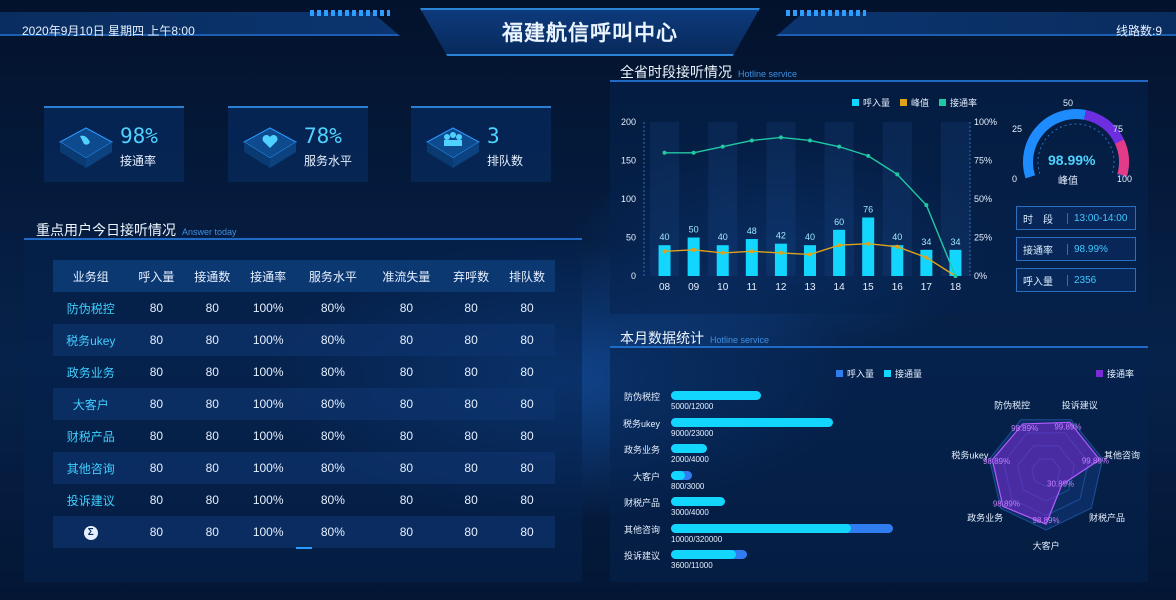  What do you see at coordinates (471, 276) in the screenshot?
I see `column-header: 弃呼数` at bounding box center [471, 276].